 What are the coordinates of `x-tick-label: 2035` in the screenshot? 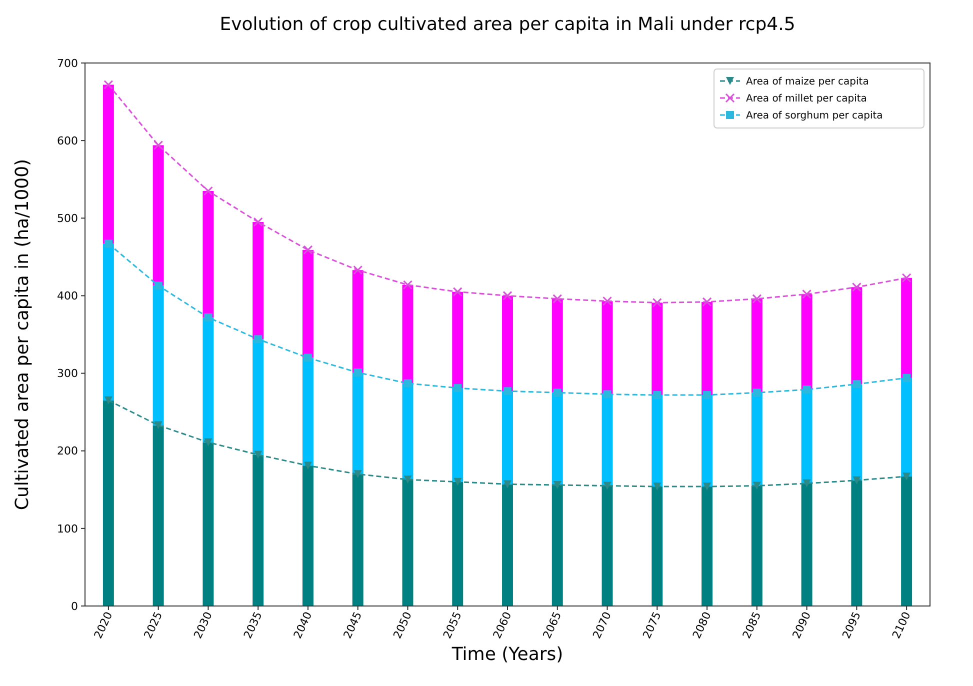 It's located at (253, 625).